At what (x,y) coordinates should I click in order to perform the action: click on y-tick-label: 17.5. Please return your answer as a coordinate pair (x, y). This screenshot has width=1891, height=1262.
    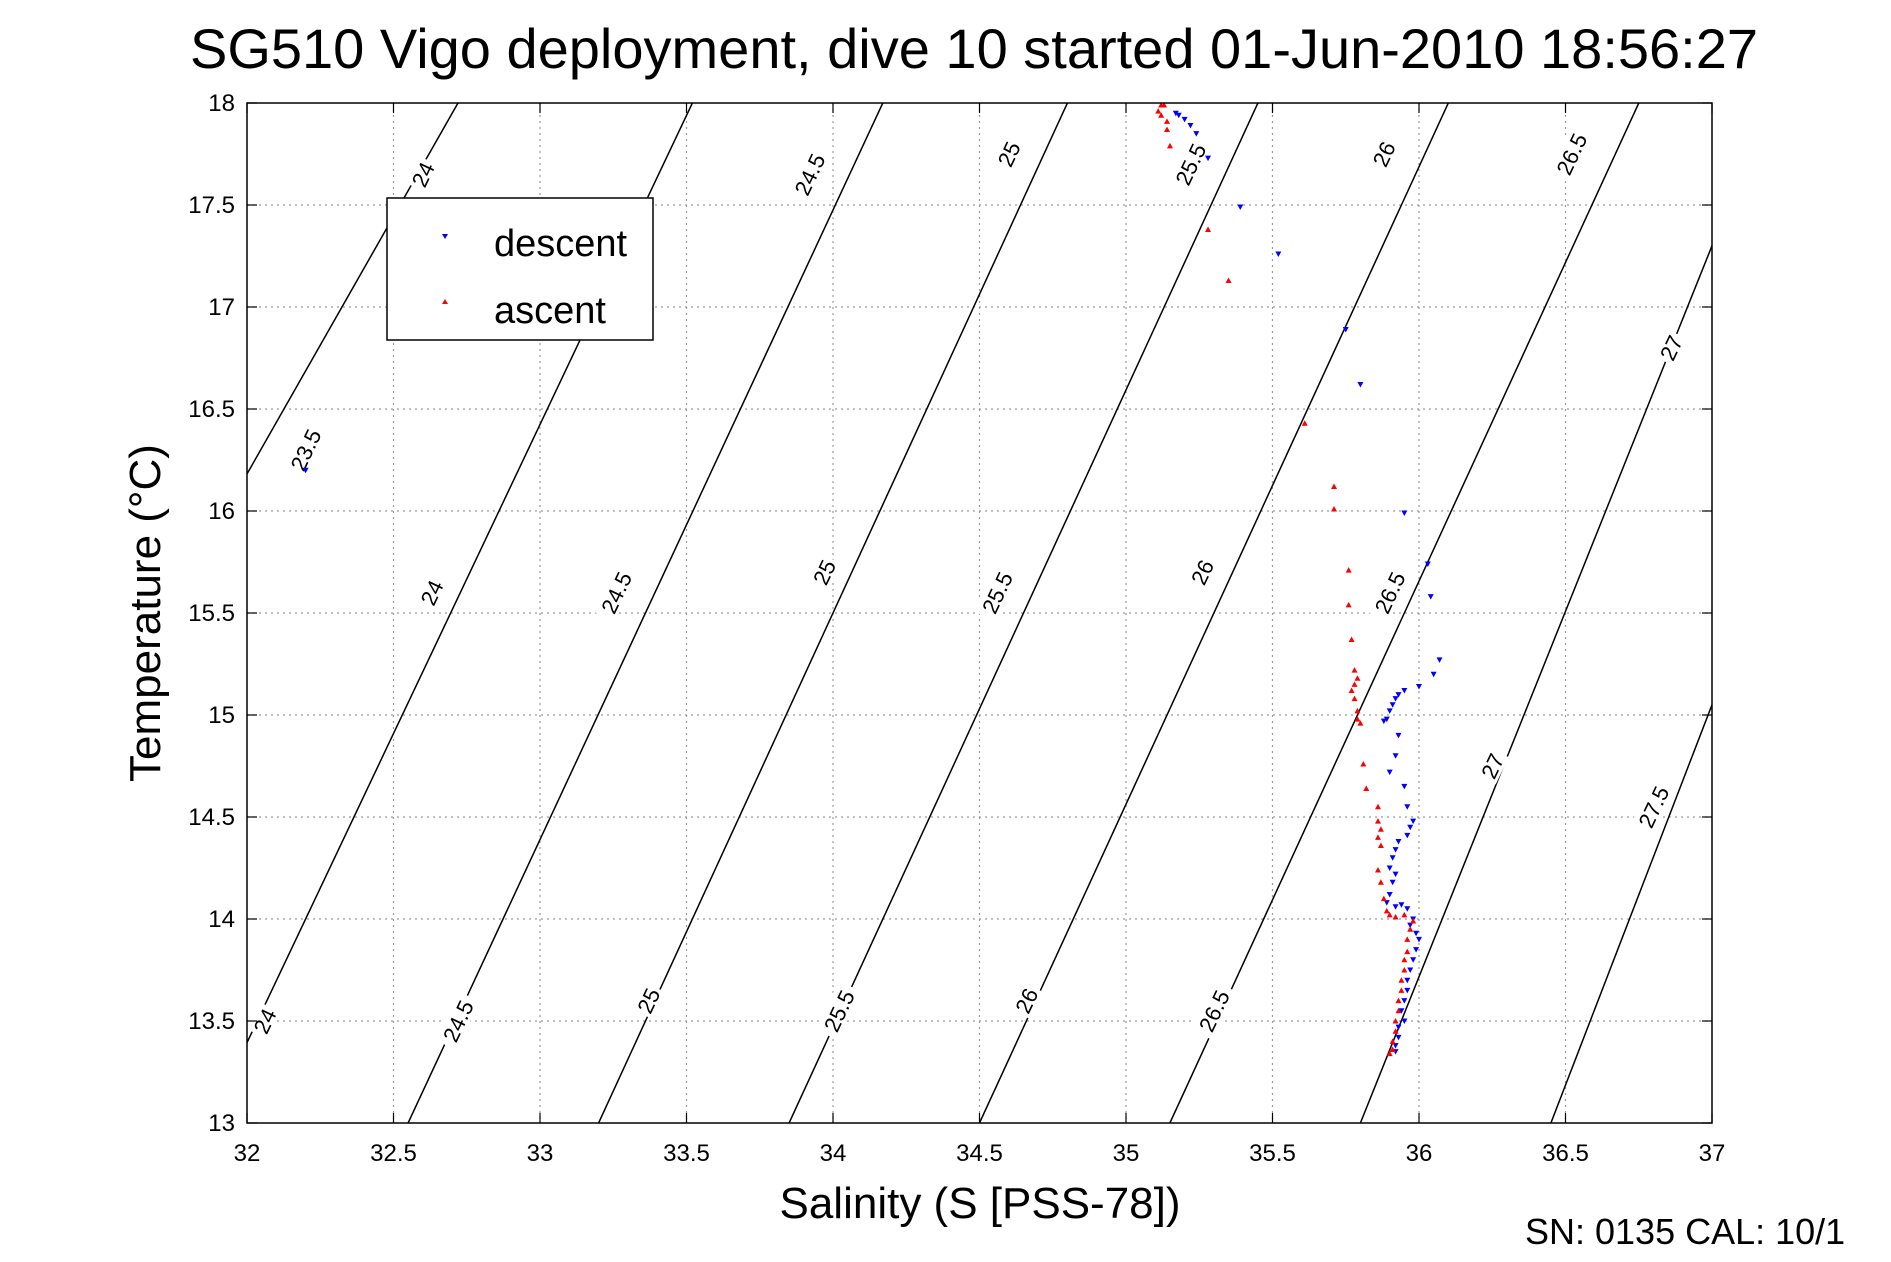
    Looking at the image, I should click on (211, 205).